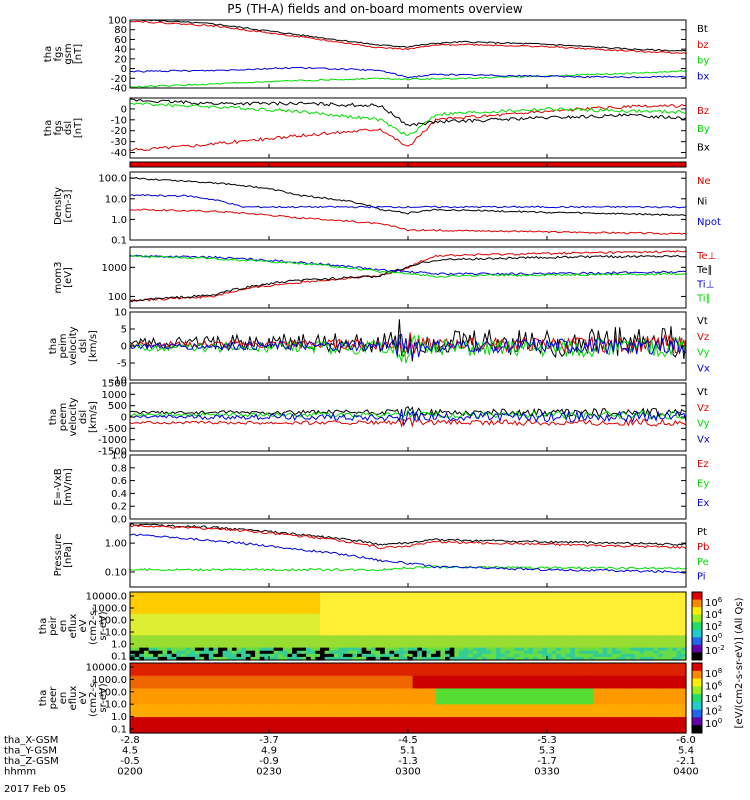 Image resolution: width=750 pixels, height=800 pixels. I want to click on y-tick-label: -500, so click(115, 429).